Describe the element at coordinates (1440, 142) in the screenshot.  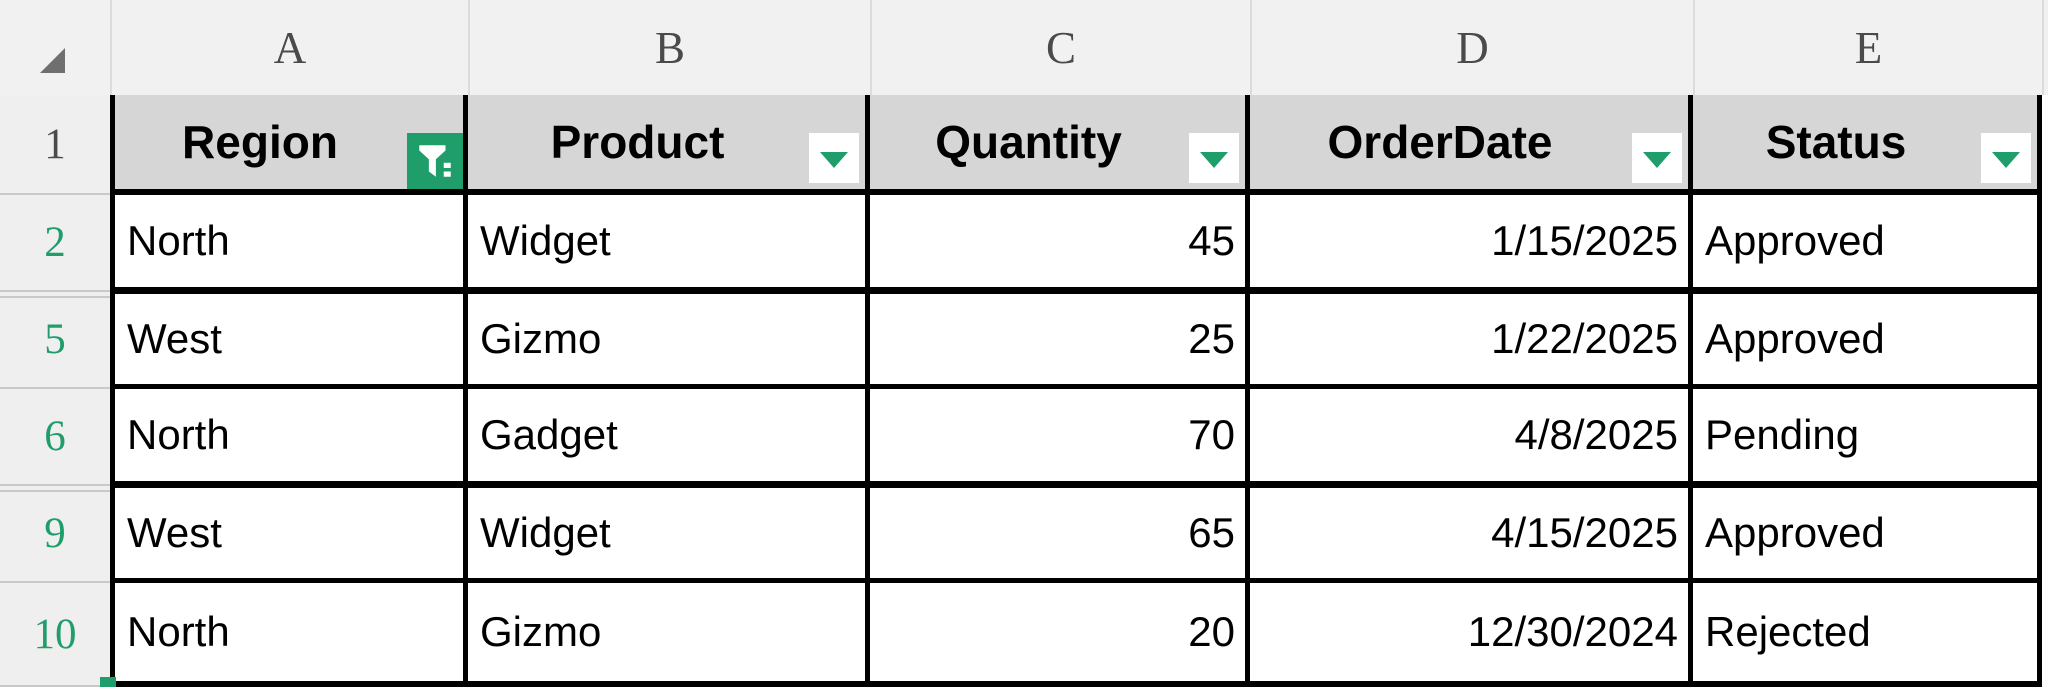
I see `header-label-orderdate: OrderDate` at that location.